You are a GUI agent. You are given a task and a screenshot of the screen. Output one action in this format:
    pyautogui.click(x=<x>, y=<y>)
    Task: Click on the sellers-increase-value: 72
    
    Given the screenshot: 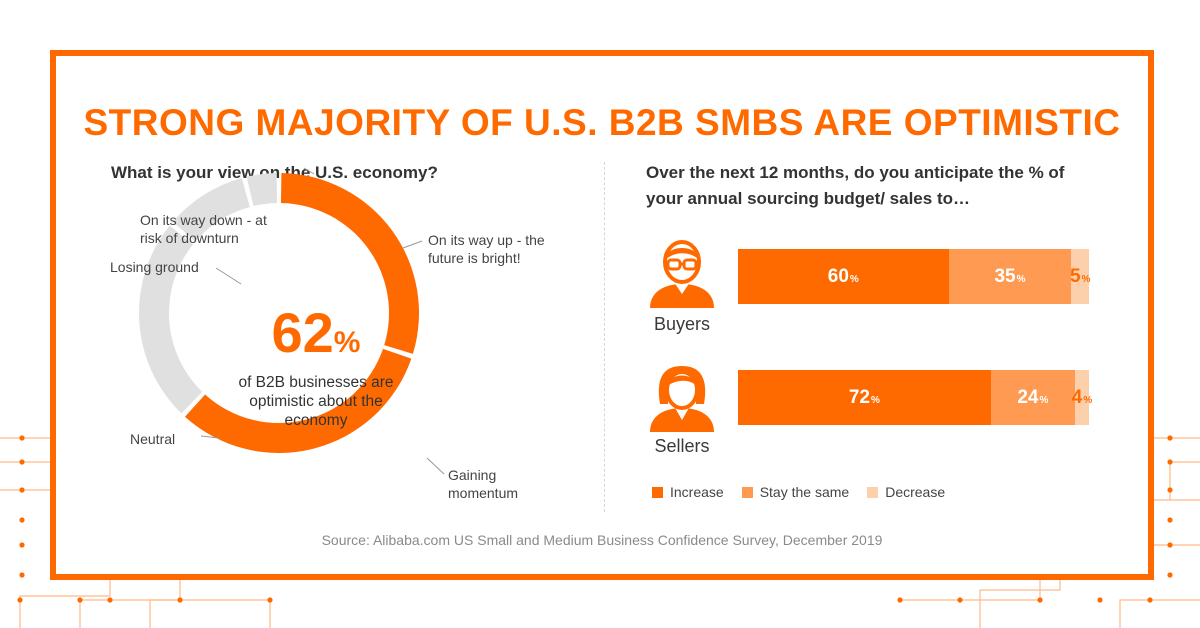 What is the action you would take?
    pyautogui.click(x=859, y=397)
    